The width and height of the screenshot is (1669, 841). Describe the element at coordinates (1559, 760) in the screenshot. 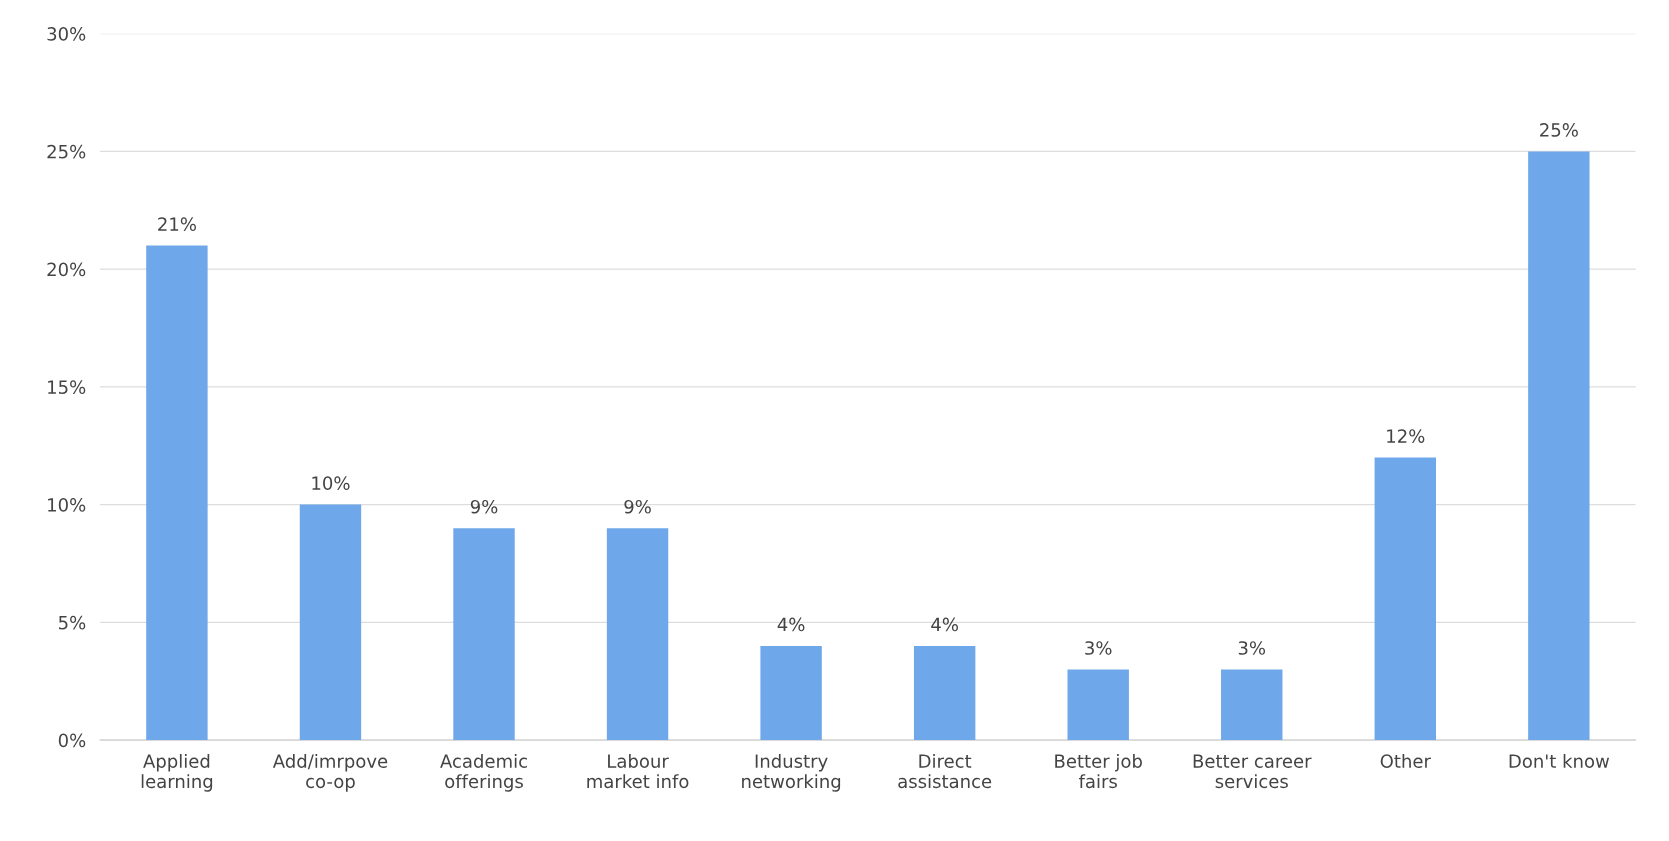

I see `x-tick-label: Don't know` at that location.